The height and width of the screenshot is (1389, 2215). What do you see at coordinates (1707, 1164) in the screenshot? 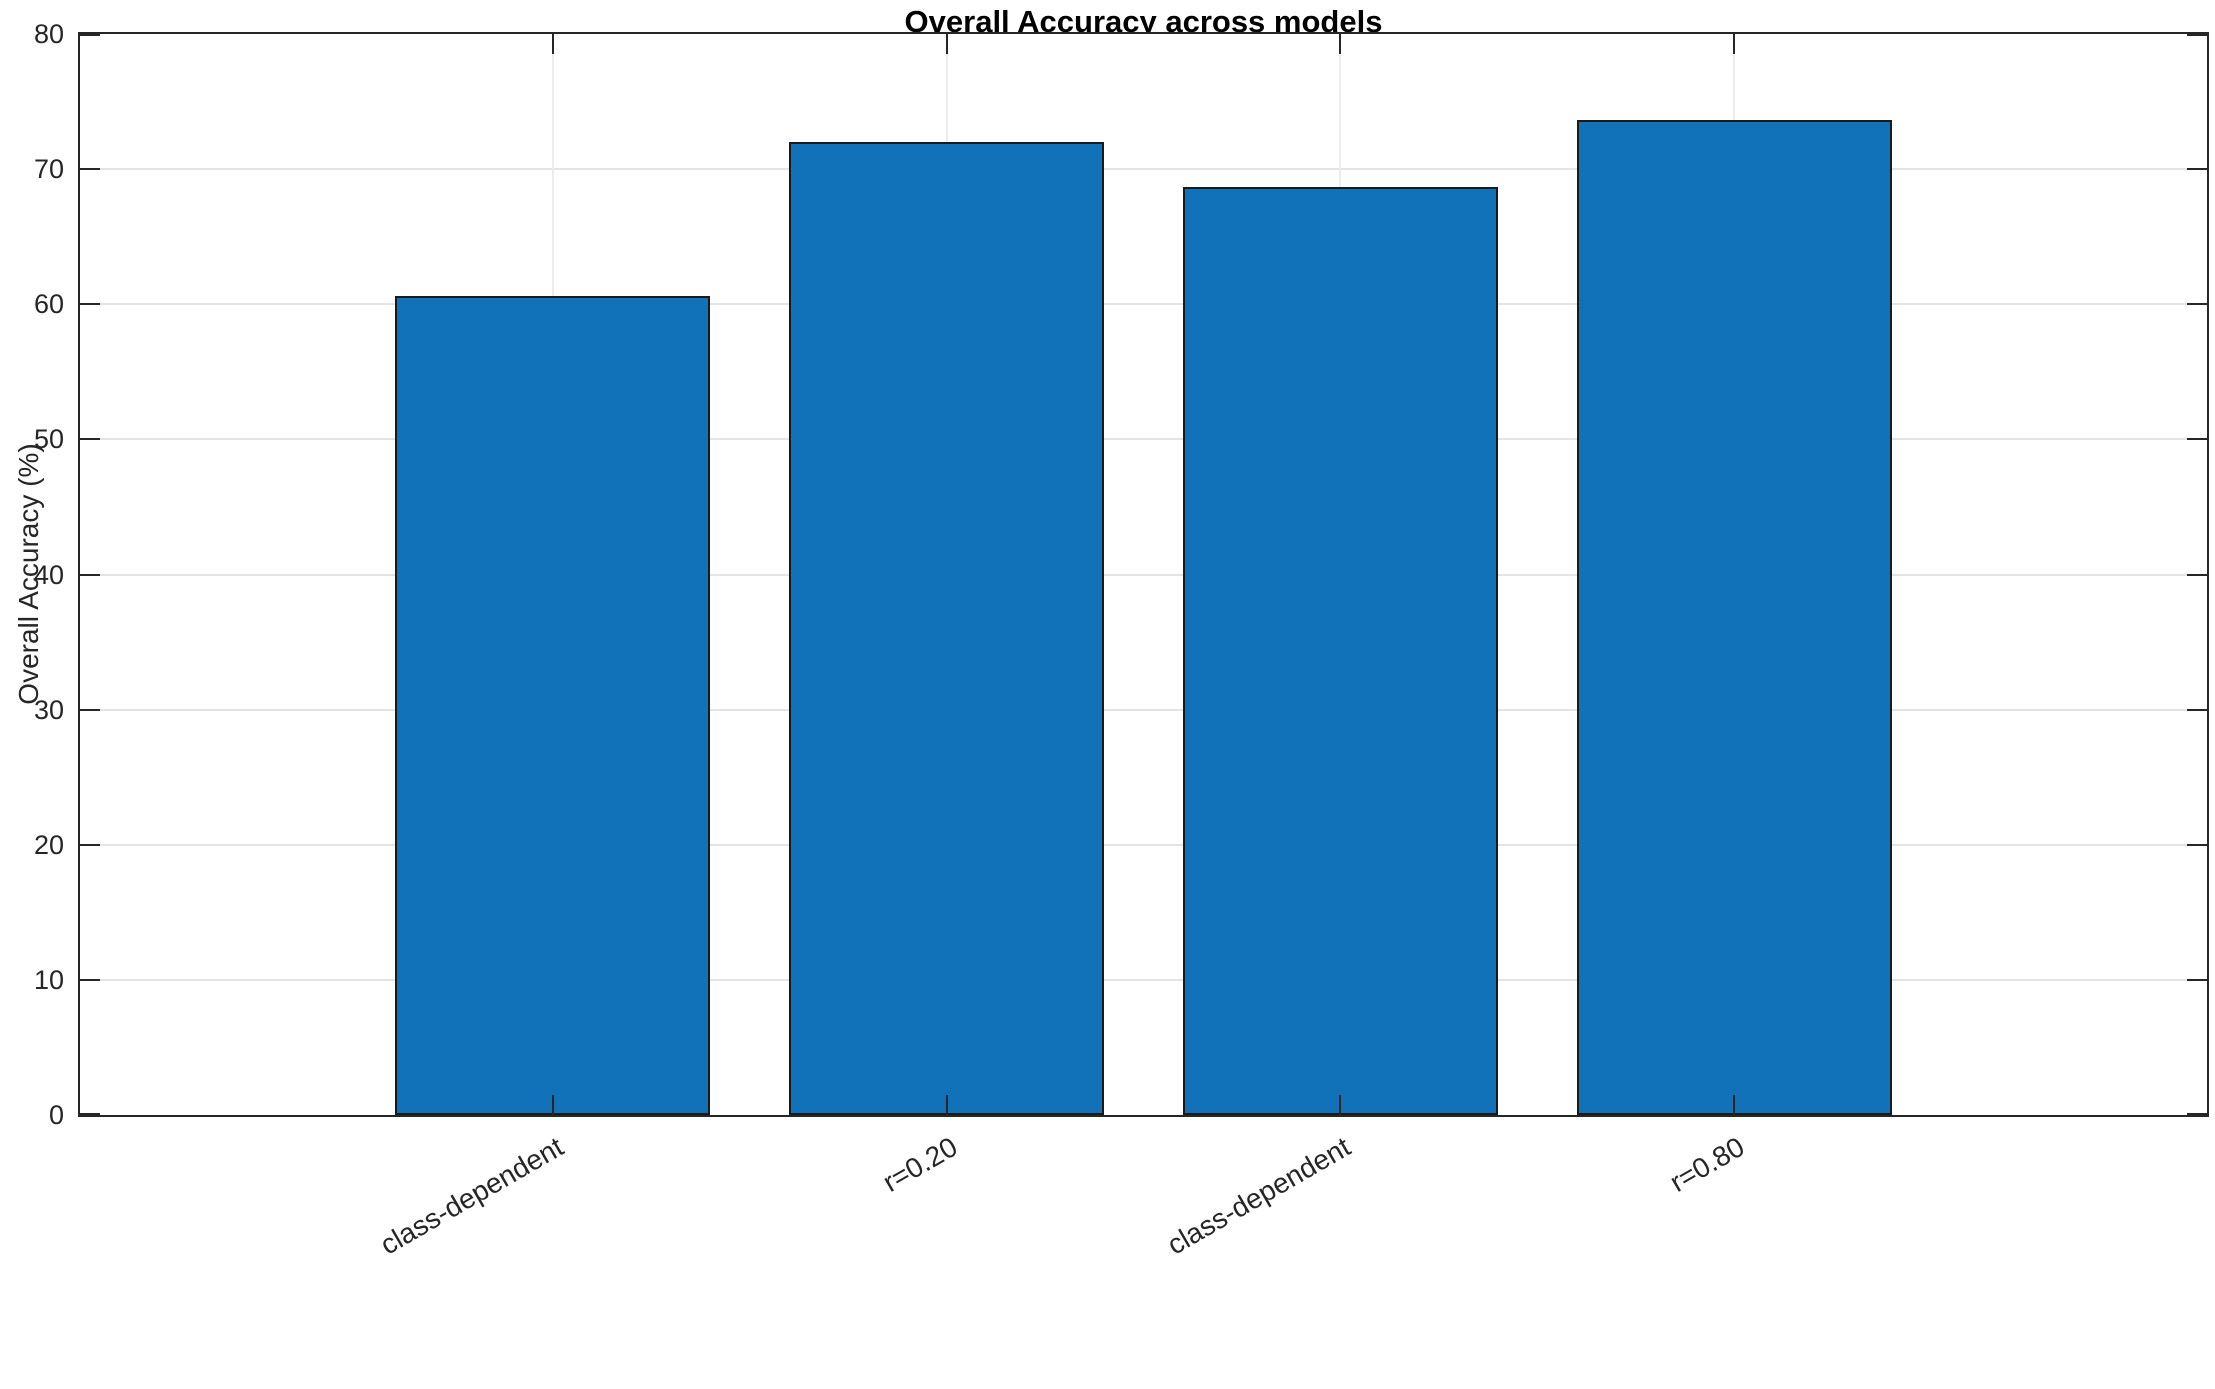
I see `x-tick-label: r=0.80` at bounding box center [1707, 1164].